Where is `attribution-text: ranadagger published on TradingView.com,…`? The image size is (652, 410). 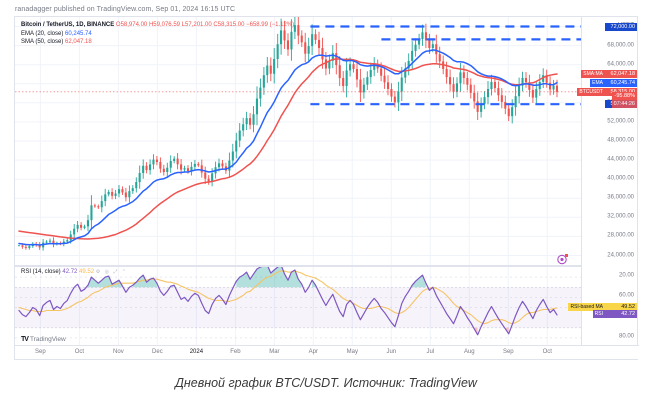
attribution-text: ranadagger published on TradingView.com,… is located at coordinates (125, 9).